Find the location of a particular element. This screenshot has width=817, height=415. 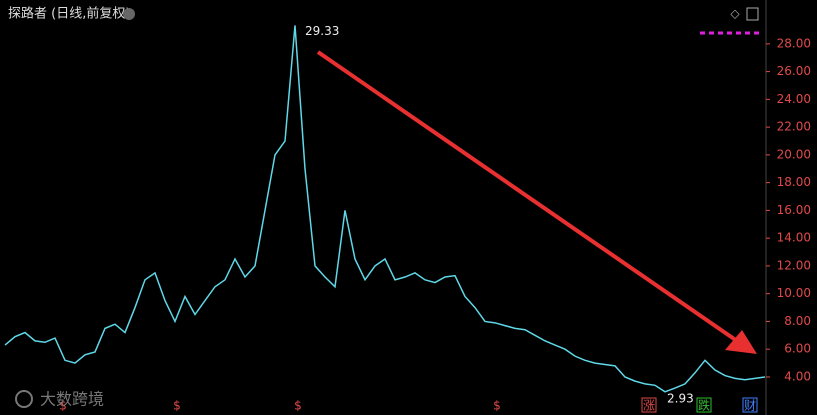

event-marker: 财 is located at coordinates (750, 406).